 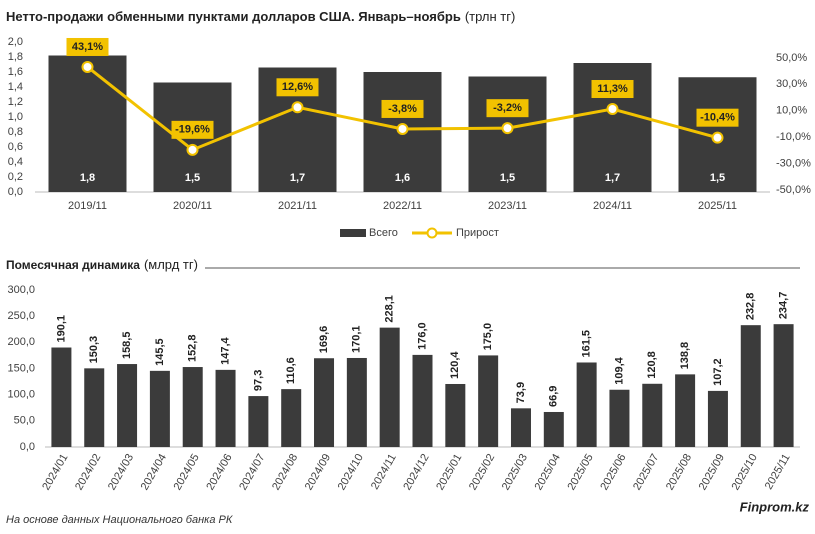 What do you see at coordinates (192, 206) in the screenshot?
I see `x-tick-label: 2020/11` at bounding box center [192, 206].